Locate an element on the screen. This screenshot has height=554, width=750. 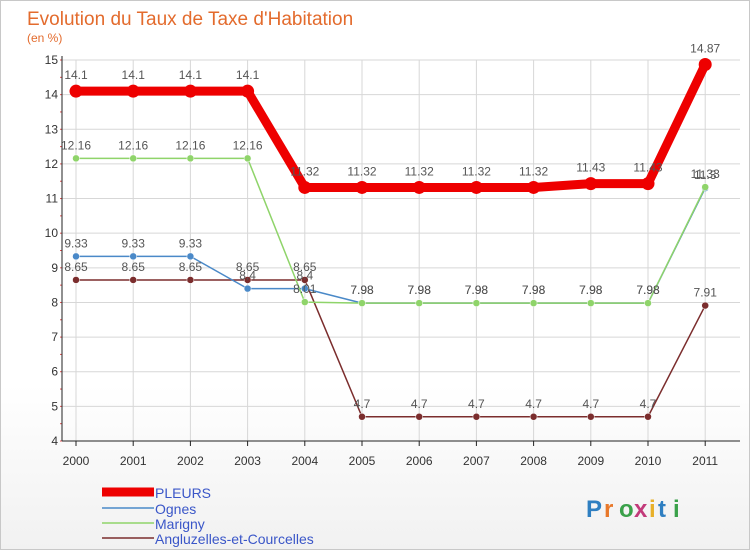
x-tick-label: 2007 is located at coordinates (476, 461).